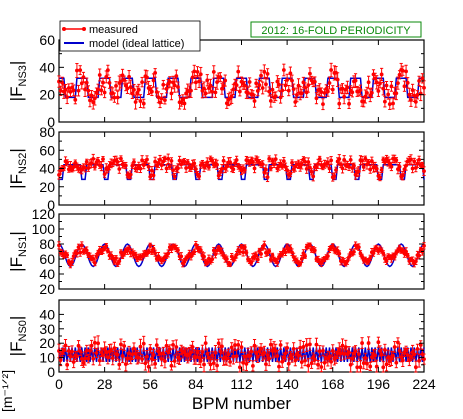 This screenshot has width=463, height=419. I want to click on x-axis-label: BPM number, so click(242, 403).